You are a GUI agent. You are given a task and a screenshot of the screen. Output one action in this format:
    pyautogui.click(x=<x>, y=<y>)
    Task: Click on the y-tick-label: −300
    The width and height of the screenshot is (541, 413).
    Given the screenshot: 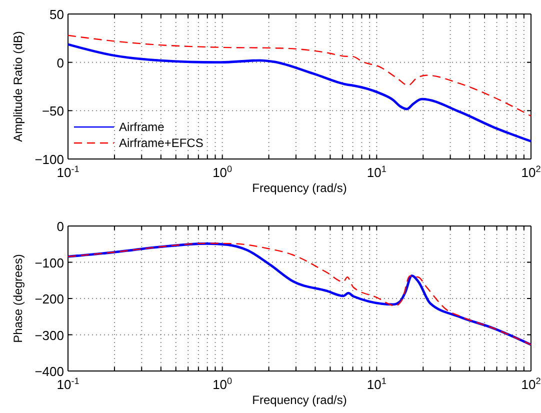 What is the action you would take?
    pyautogui.click(x=49, y=335)
    